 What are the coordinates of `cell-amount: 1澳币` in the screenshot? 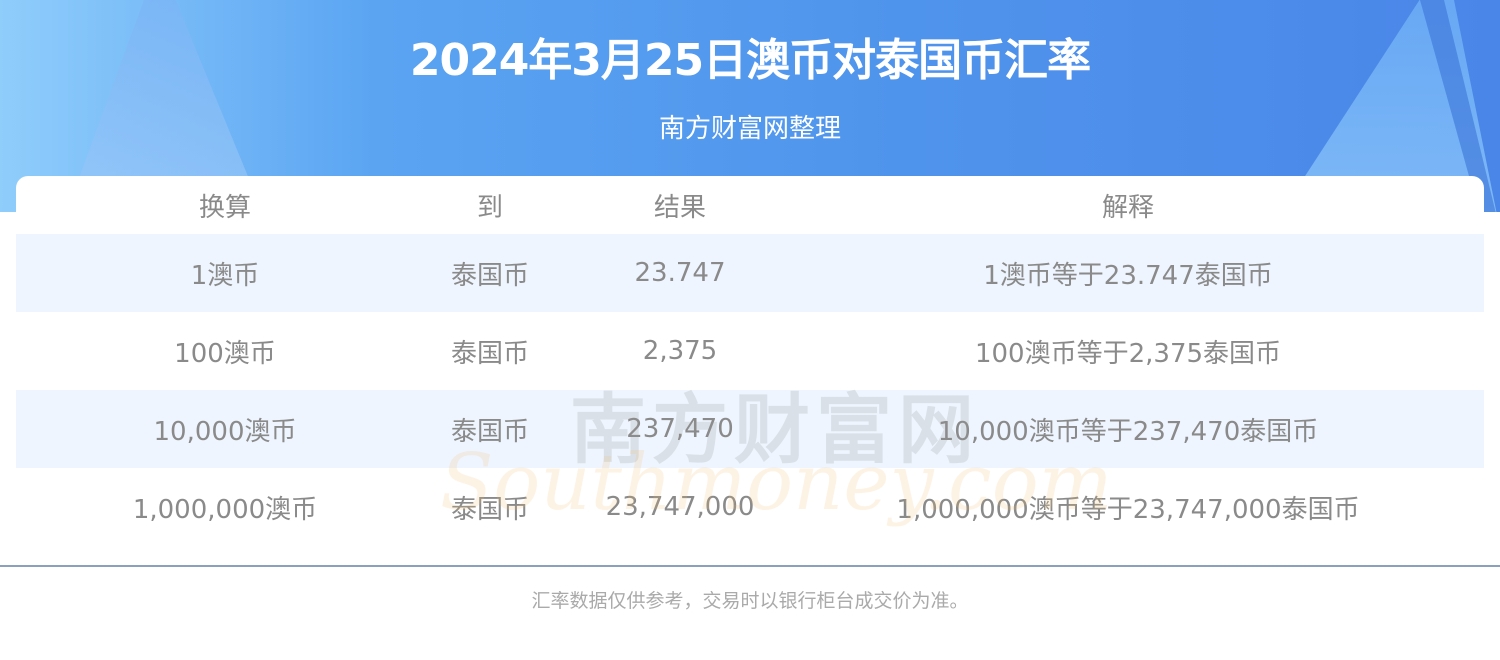 It's located at (225, 275).